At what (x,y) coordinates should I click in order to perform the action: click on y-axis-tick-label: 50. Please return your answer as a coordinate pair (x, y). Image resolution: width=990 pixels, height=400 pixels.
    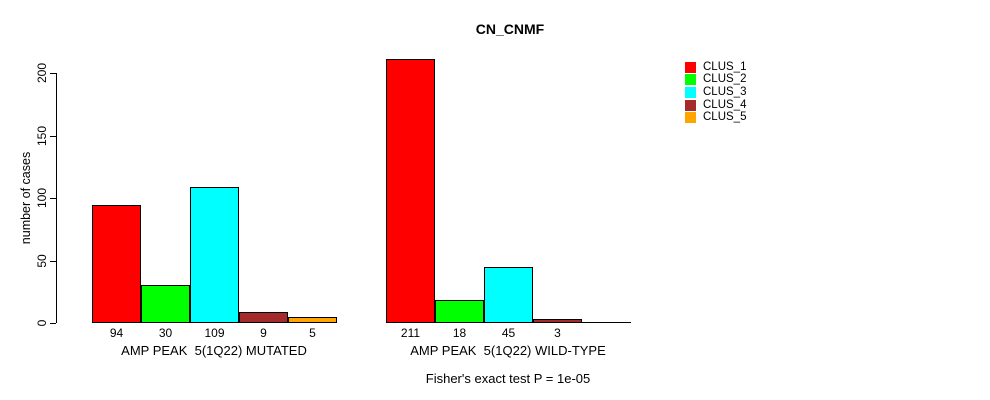
    Looking at the image, I should click on (42, 261).